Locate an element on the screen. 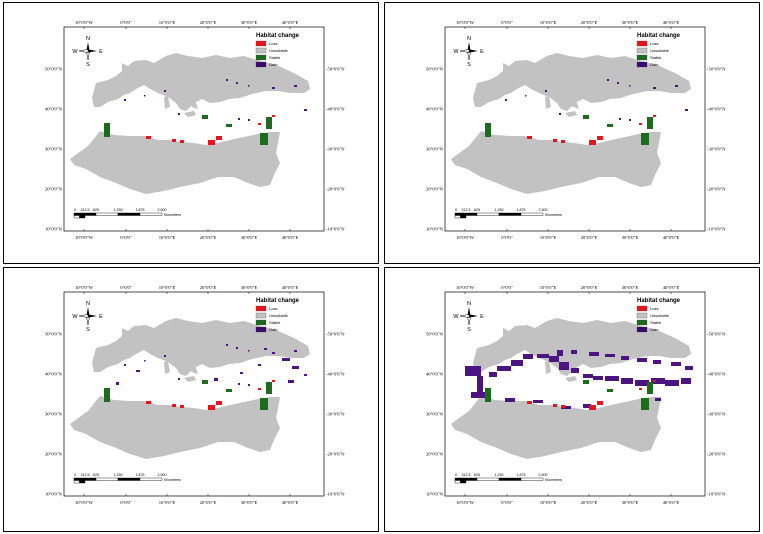 This screenshot has width=763, height=534. north-arrow-up is located at coordinates (469, 46).